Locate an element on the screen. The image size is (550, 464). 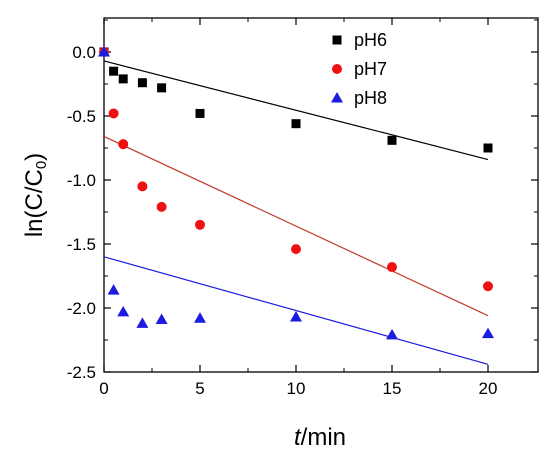
y-tick-label: 0.0 is located at coordinates (84, 52).